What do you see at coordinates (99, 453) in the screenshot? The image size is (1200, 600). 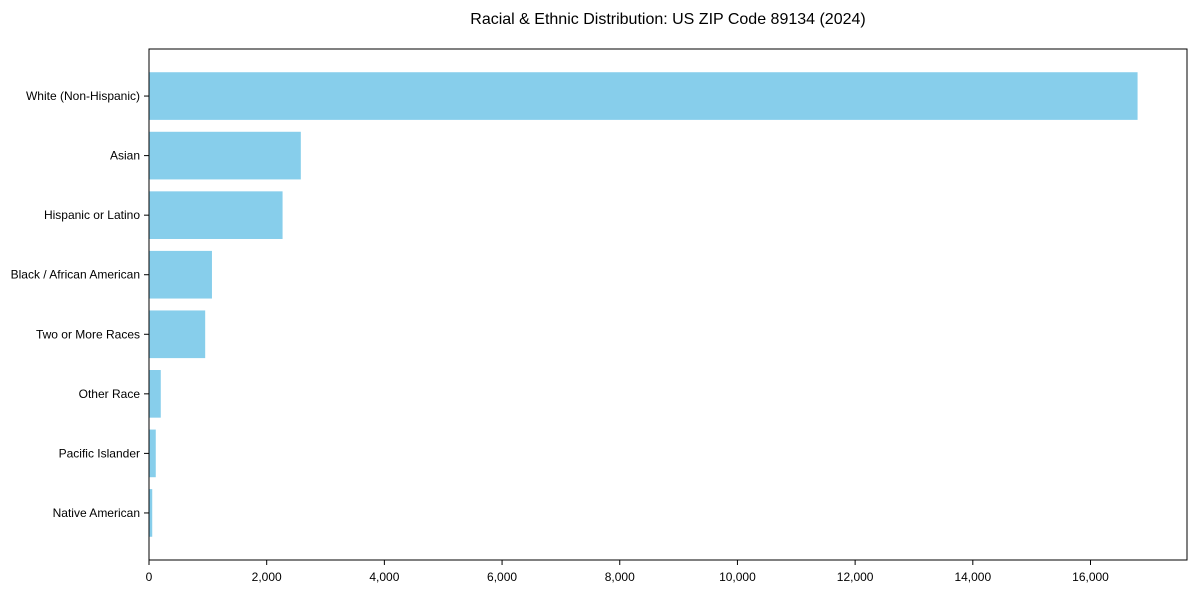 I see `y-tick-label: Pacific Islander` at bounding box center [99, 453].